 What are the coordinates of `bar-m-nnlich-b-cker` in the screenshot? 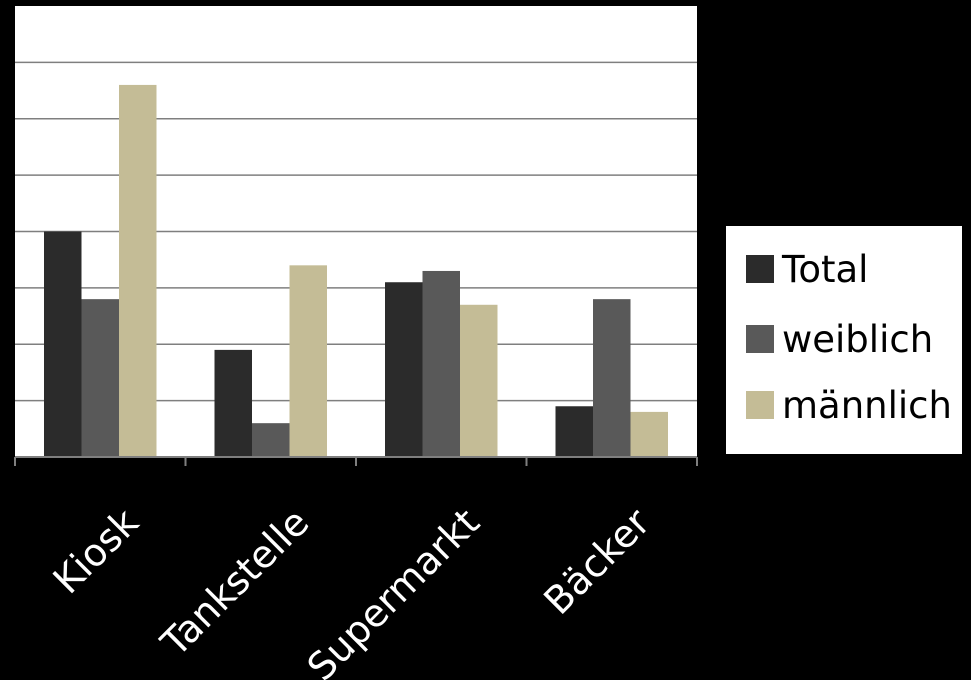 It's located at (649, 434).